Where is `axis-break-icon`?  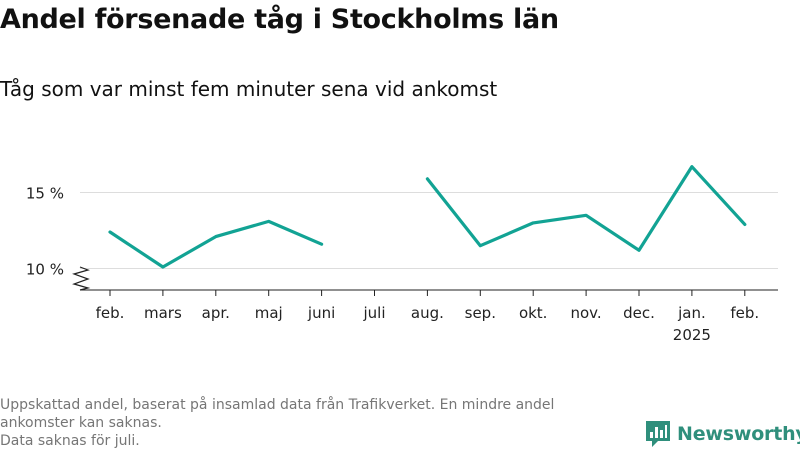 axis-break-icon is located at coordinates (81, 278).